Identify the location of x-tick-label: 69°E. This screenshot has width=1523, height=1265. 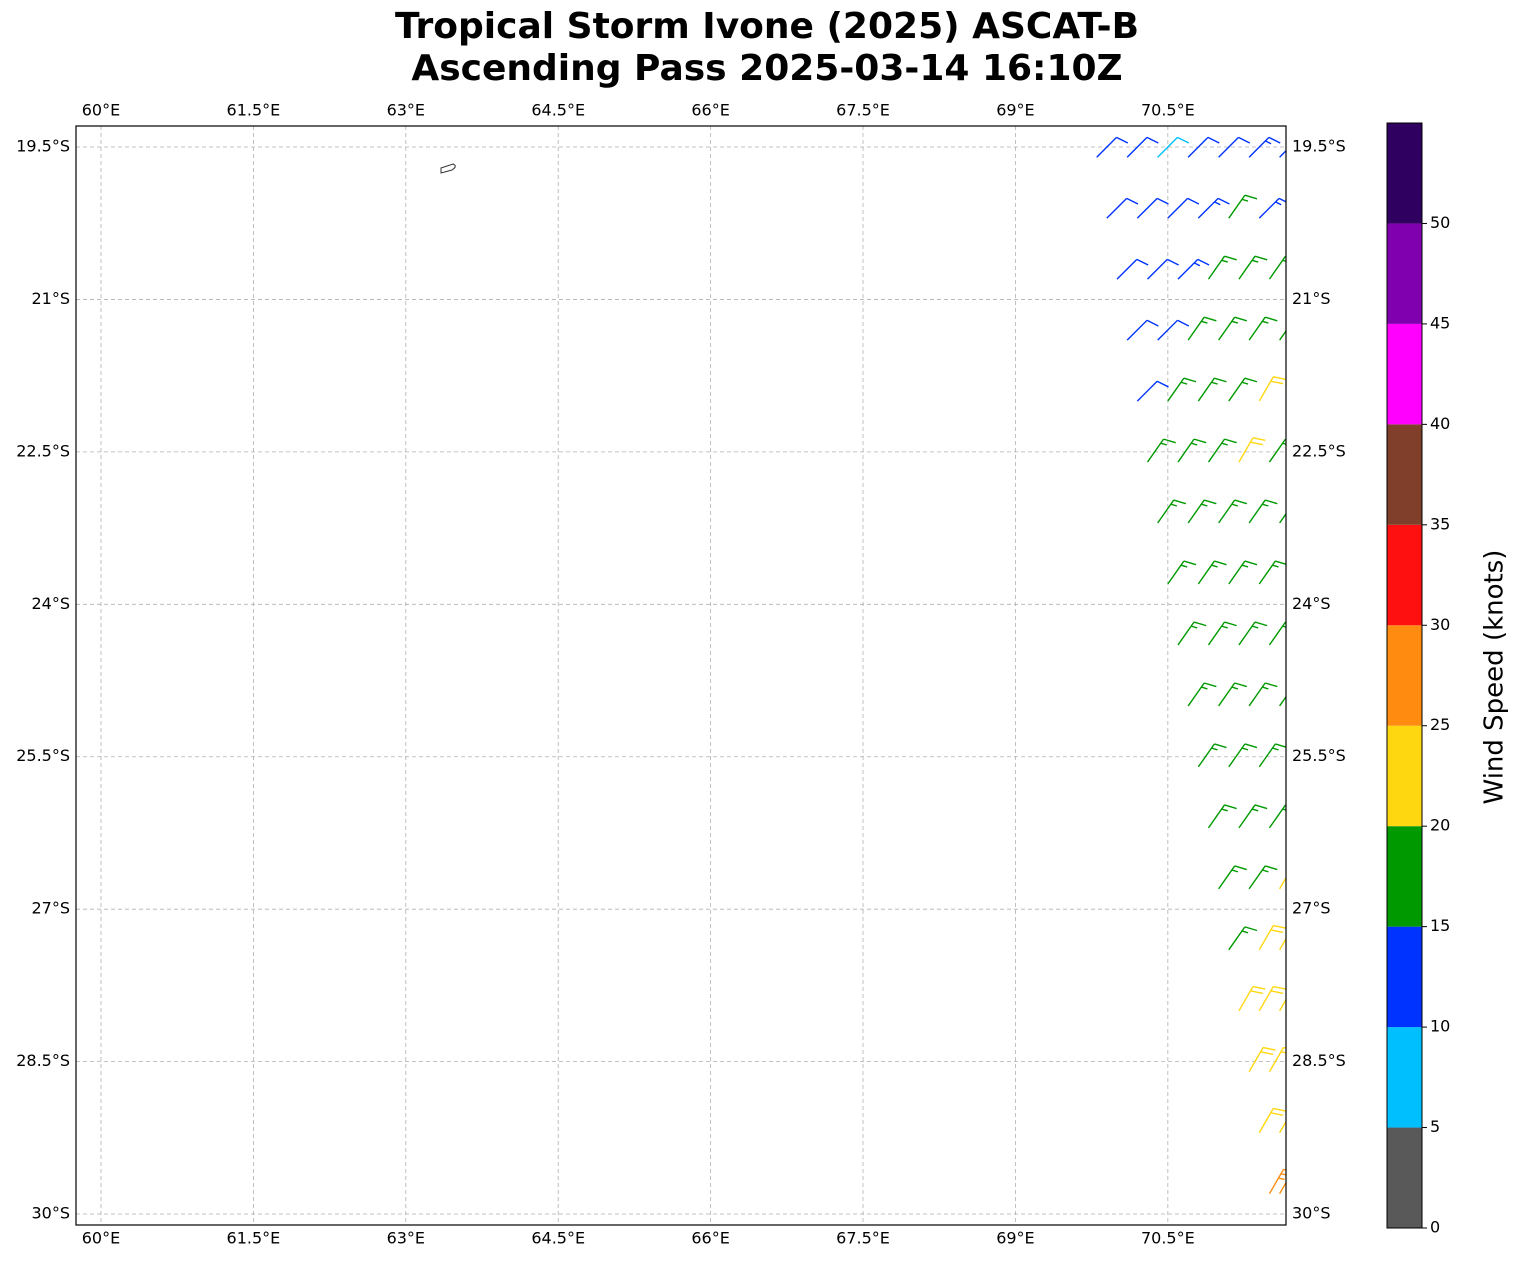
(1015, 1238).